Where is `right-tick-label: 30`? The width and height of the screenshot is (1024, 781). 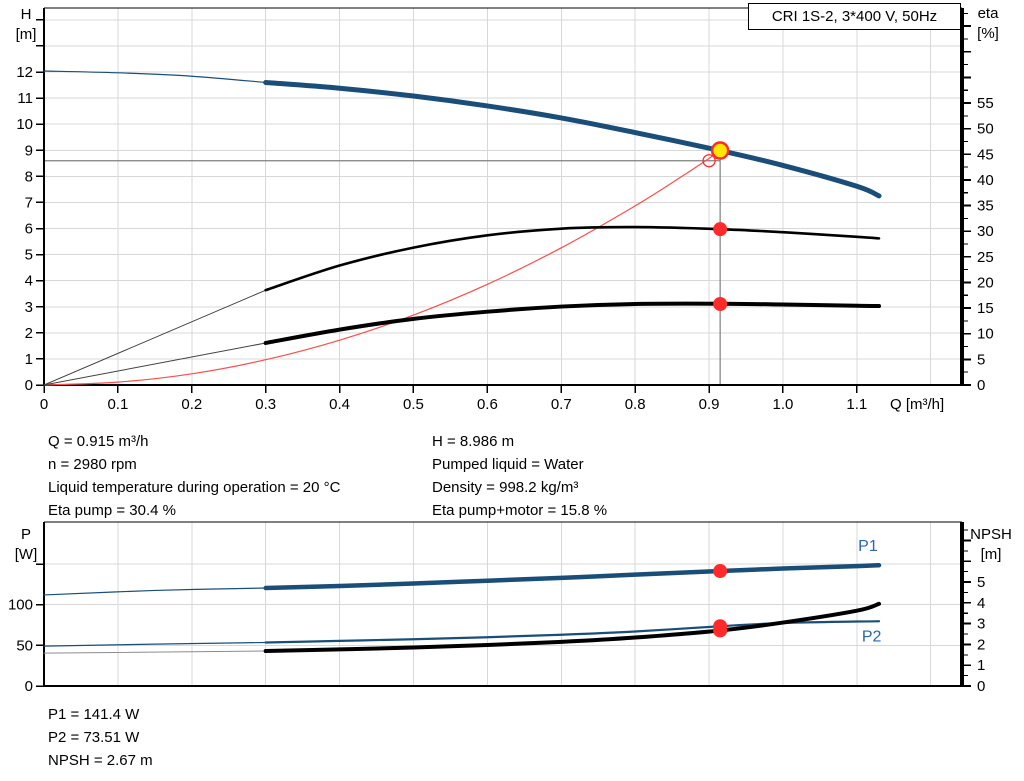 right-tick-label: 30 is located at coordinates (985, 231).